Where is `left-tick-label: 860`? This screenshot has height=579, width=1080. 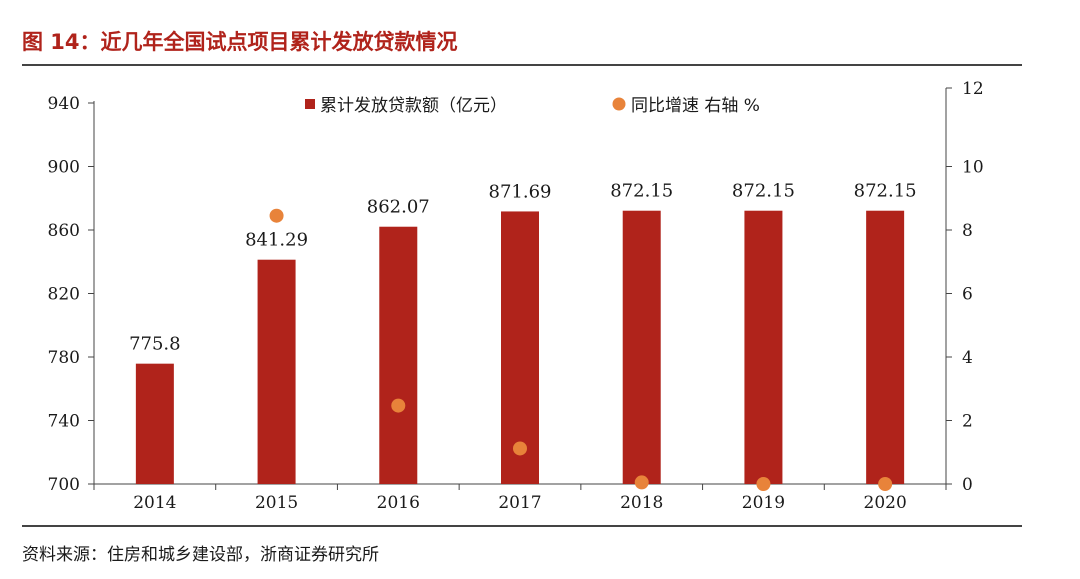 left-tick-label: 860 is located at coordinates (64, 231).